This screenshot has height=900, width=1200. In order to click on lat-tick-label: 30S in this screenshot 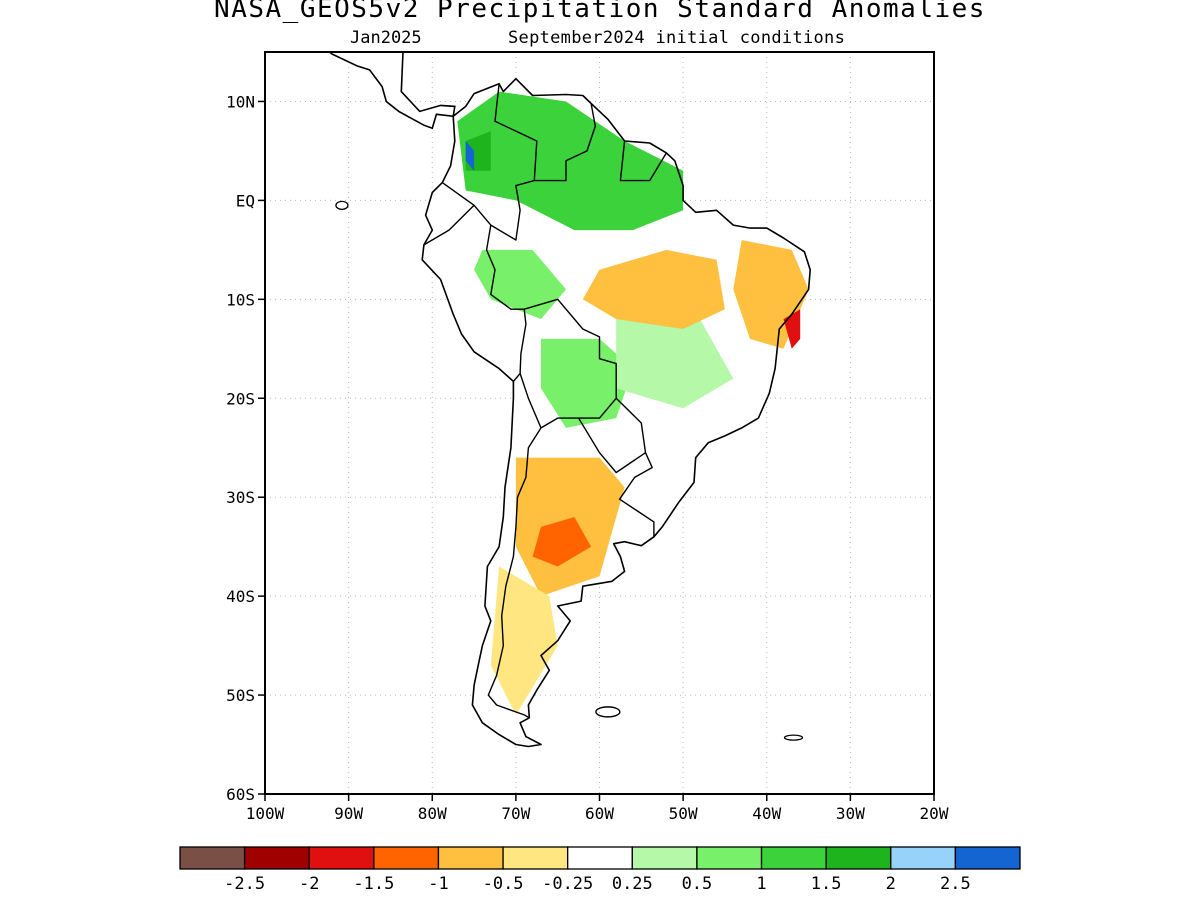, I will do `click(240, 497)`.